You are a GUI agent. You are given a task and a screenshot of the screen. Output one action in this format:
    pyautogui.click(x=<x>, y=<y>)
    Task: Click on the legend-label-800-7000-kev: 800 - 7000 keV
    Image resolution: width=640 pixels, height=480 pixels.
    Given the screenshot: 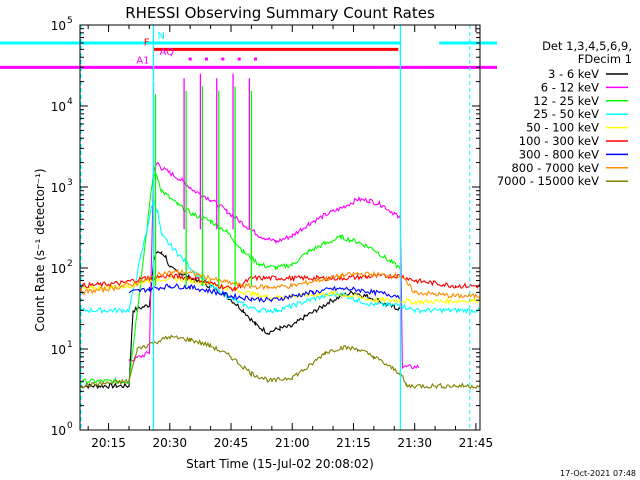 What is the action you would take?
    pyautogui.click(x=555, y=168)
    